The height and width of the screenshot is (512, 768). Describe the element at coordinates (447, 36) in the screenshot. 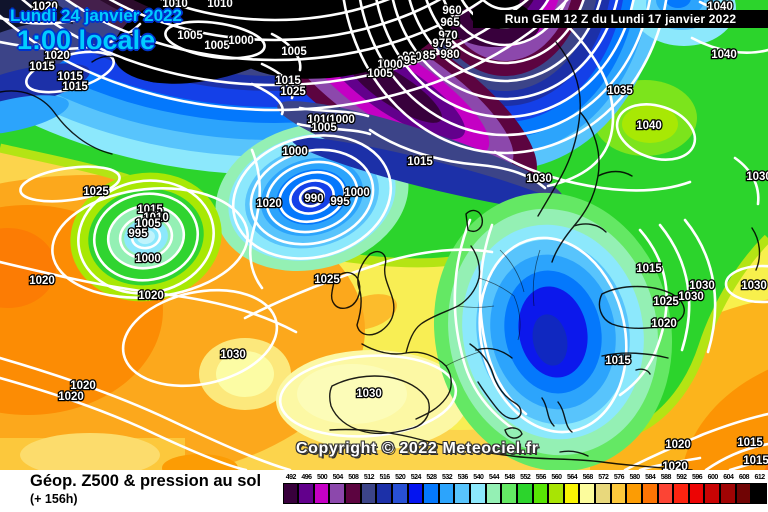

I see `pressure-label: 970` at that location.